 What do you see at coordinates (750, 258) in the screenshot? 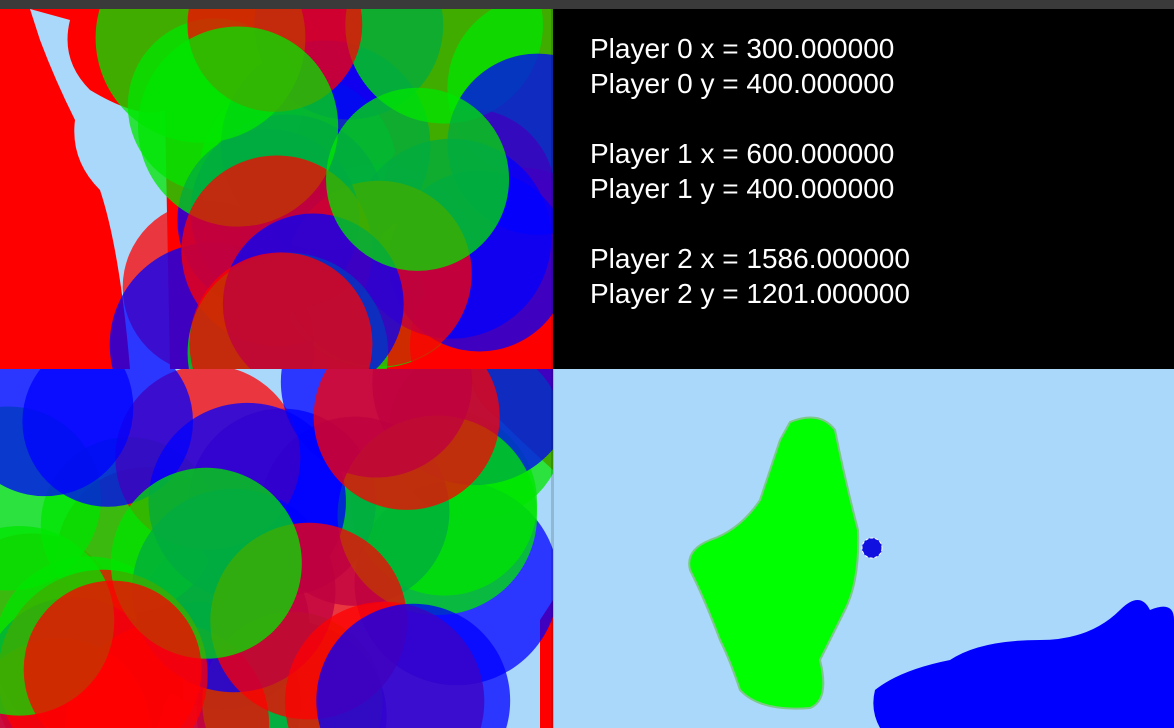
I see `debug-line: Player 2 x = 1586.000000` at bounding box center [750, 258].